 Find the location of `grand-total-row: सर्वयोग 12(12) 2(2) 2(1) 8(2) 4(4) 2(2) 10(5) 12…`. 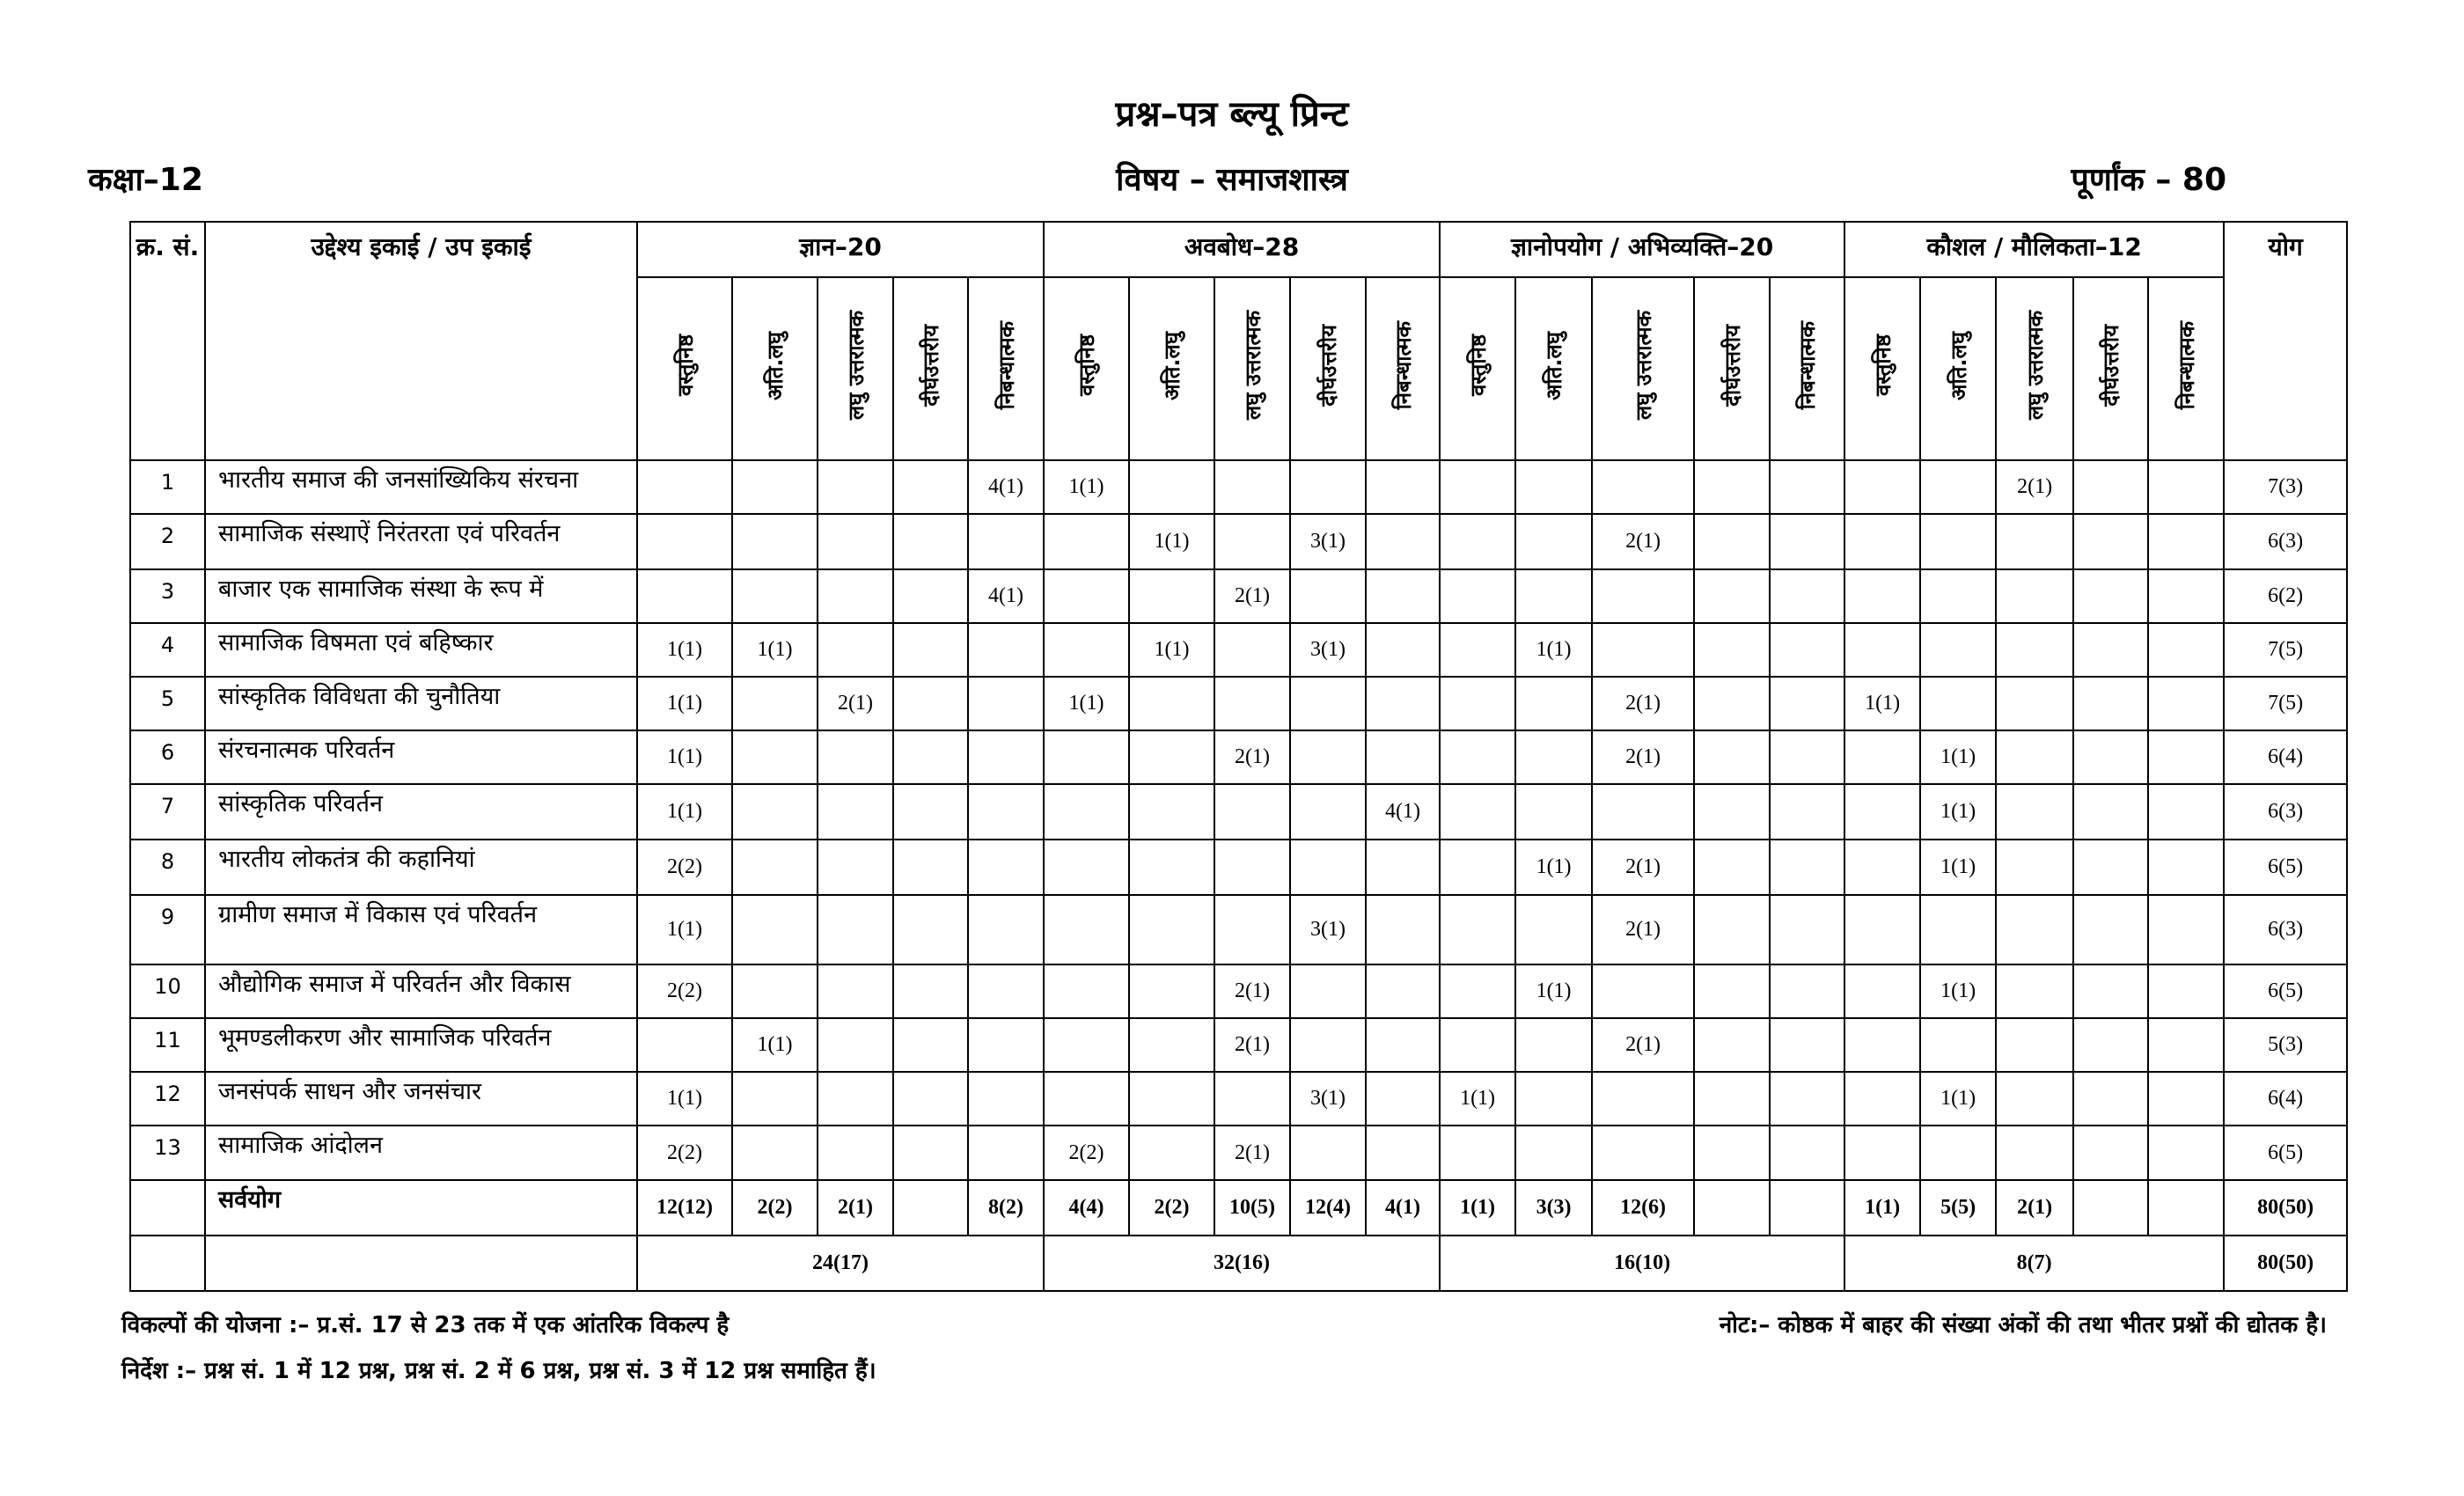

grand-total-row: सर्वयोग 12(12) 2(2) 2(1) 8(2) 4(4) 2(2) 10(5) 12… is located at coordinates (1239, 1207).